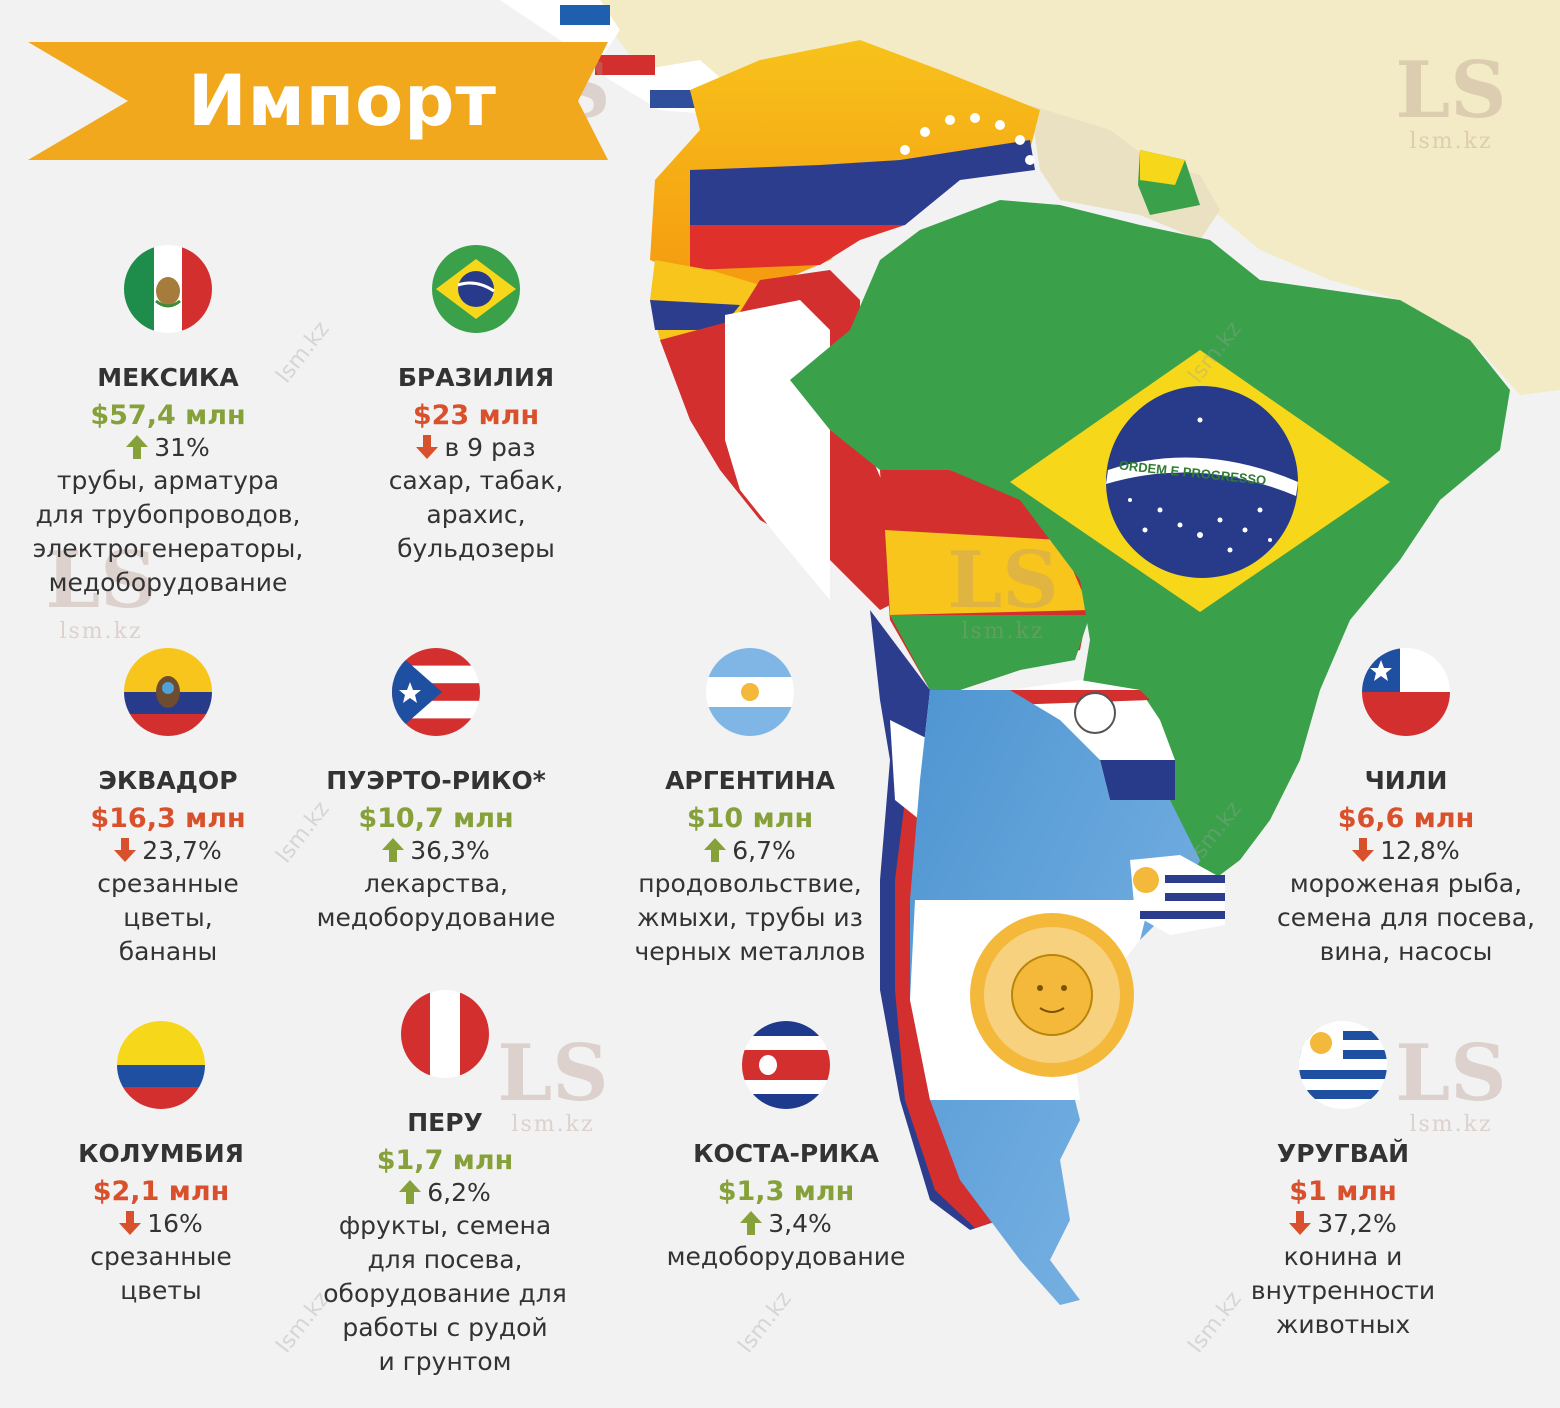 Image resolution: width=1560 pixels, height=1408 pixels. What do you see at coordinates (1406, 692) in the screenshot?
I see `chile-flag-icon` at bounding box center [1406, 692].